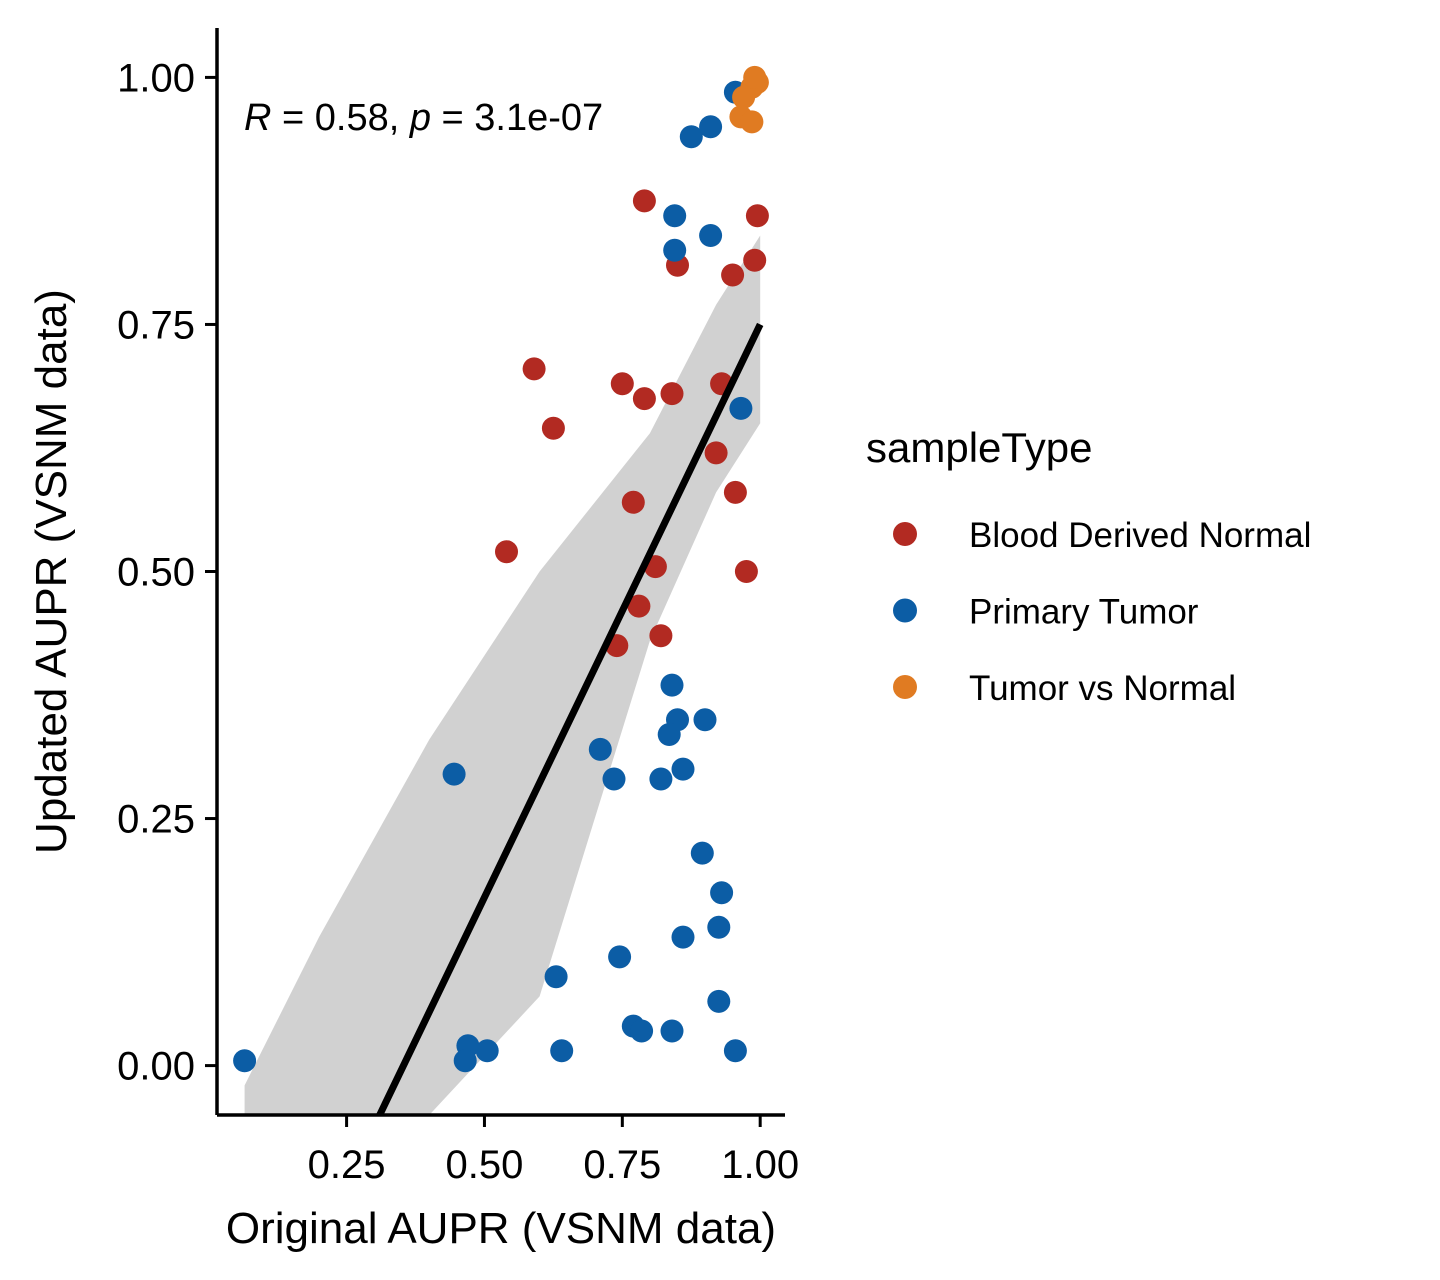 The image size is (1440, 1280). Describe the element at coordinates (1140, 535) in the screenshot. I see `legend-label: Blood Derived Normal` at that location.